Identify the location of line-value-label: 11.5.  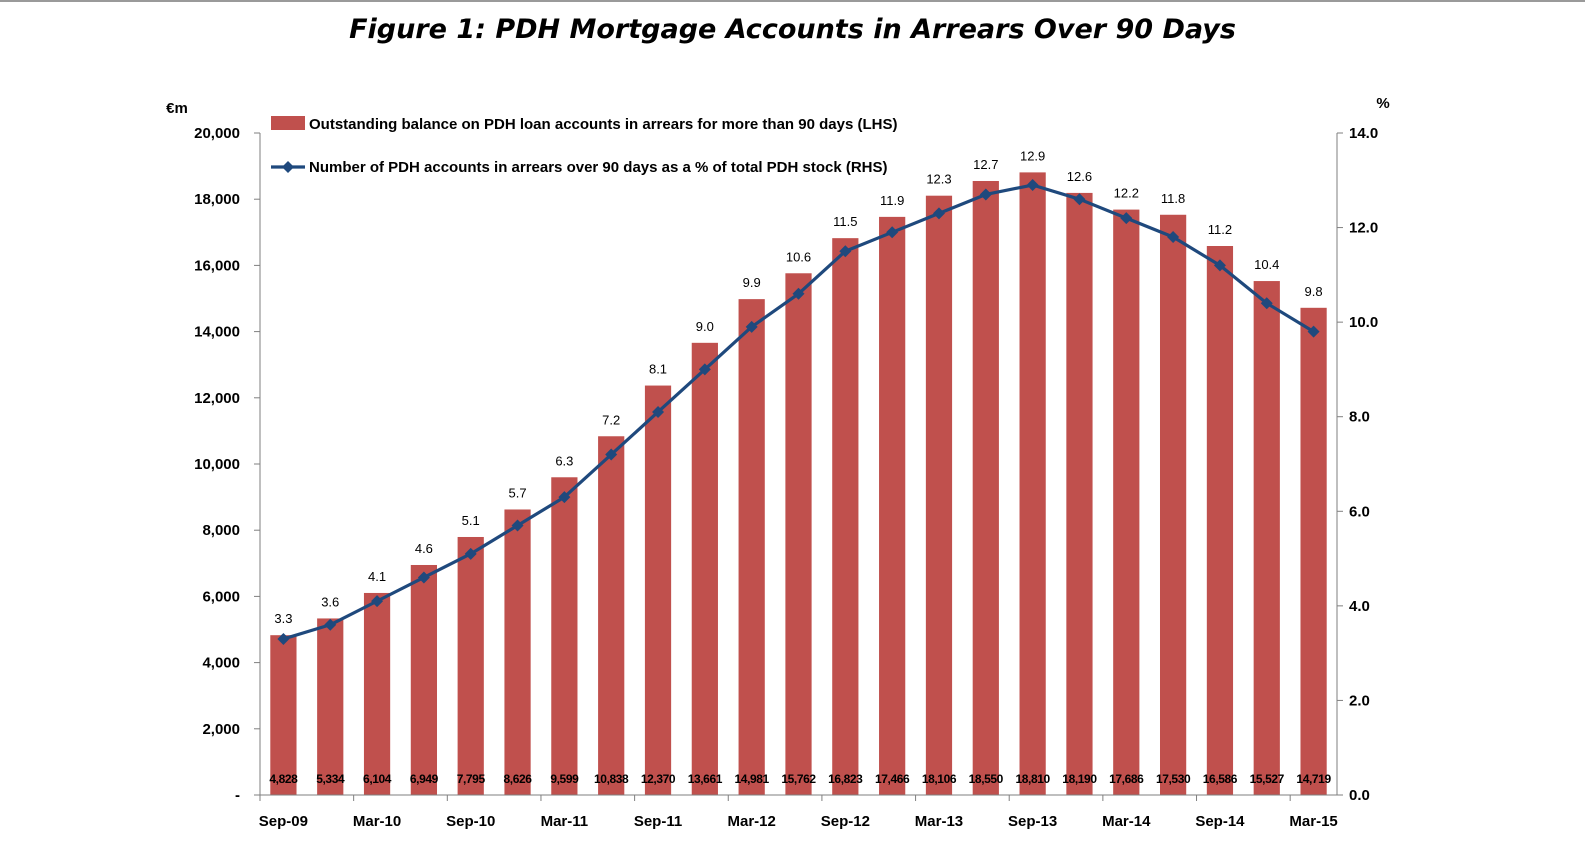
(845, 221).